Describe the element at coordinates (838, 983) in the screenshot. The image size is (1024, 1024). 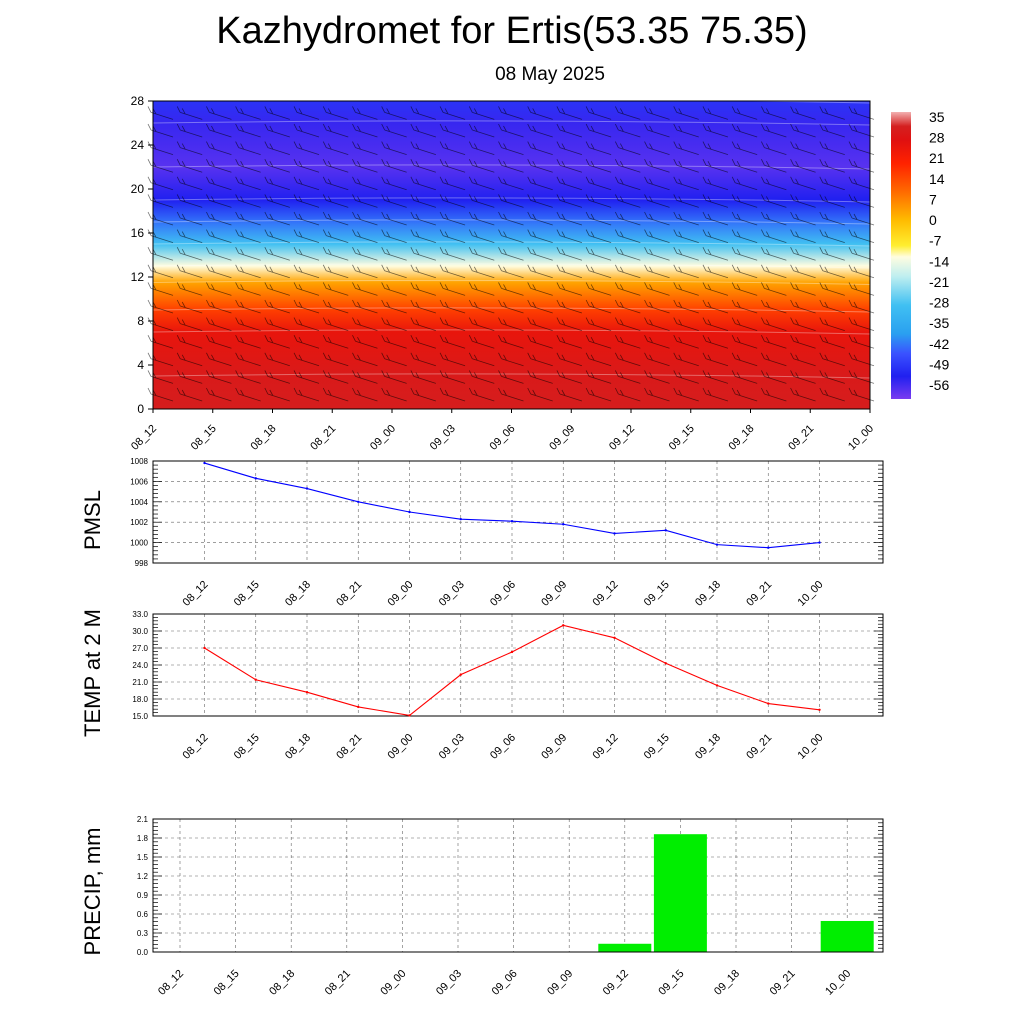
I see `x-tick-label: 10_00` at that location.